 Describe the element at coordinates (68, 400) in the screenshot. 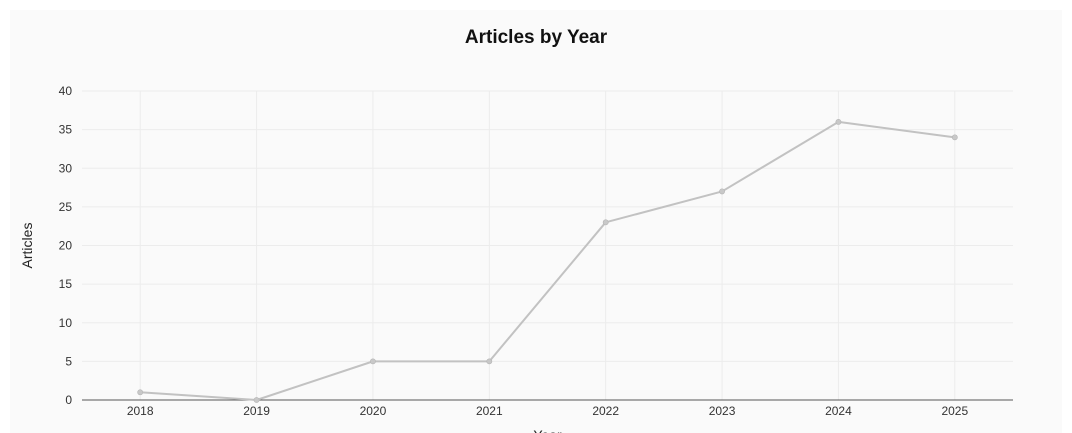

I see `y-tick-label: 0` at that location.